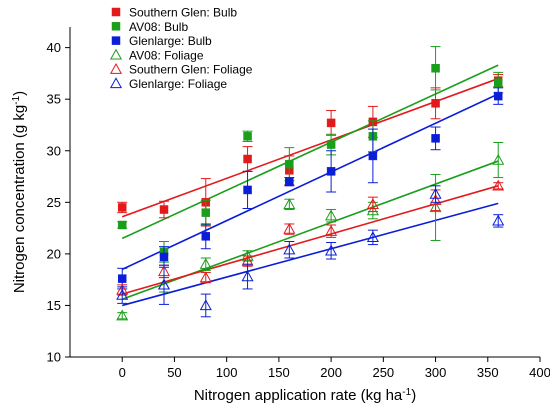 The image size is (550, 415). I want to click on x-tick-label: 150, so click(279, 372).